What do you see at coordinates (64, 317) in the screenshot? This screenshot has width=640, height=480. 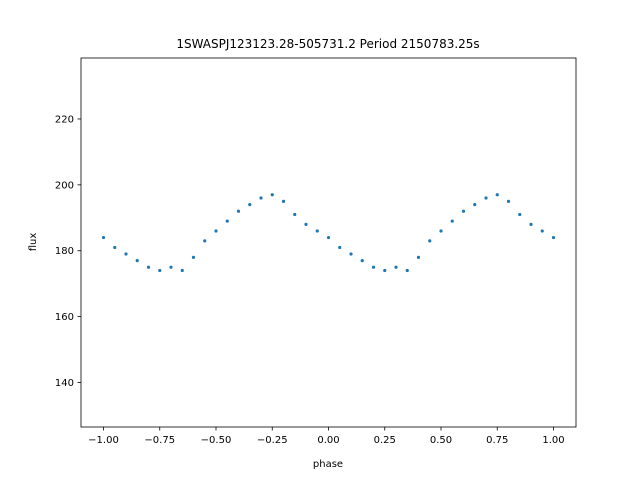 I see `y-tick-label: 160` at bounding box center [64, 317].